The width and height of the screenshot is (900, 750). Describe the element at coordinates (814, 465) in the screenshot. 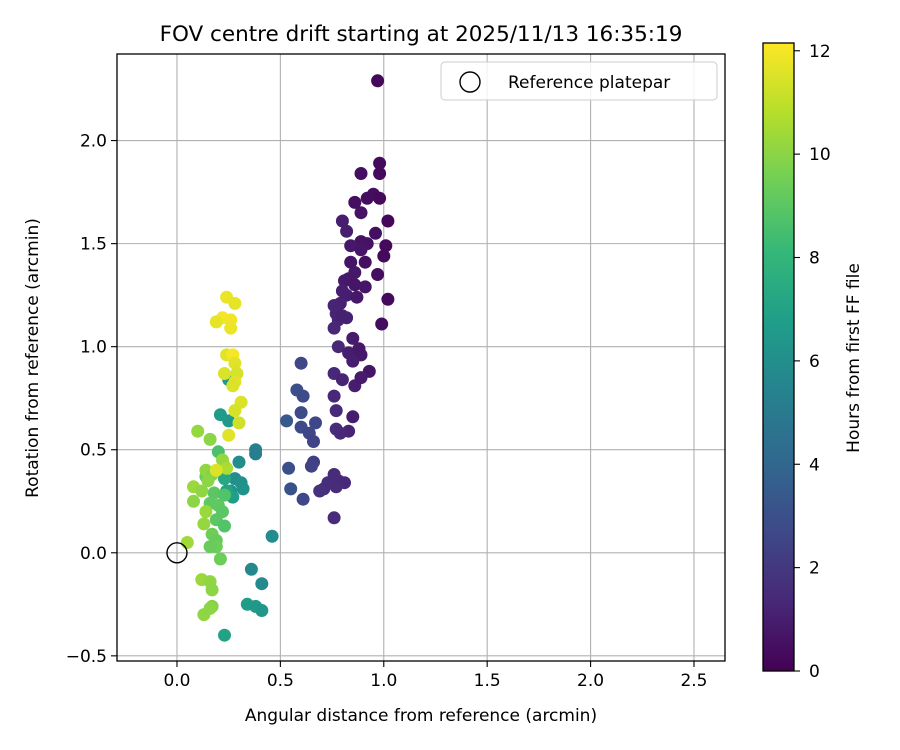

I see `colorbar-tick-label: 4` at that location.